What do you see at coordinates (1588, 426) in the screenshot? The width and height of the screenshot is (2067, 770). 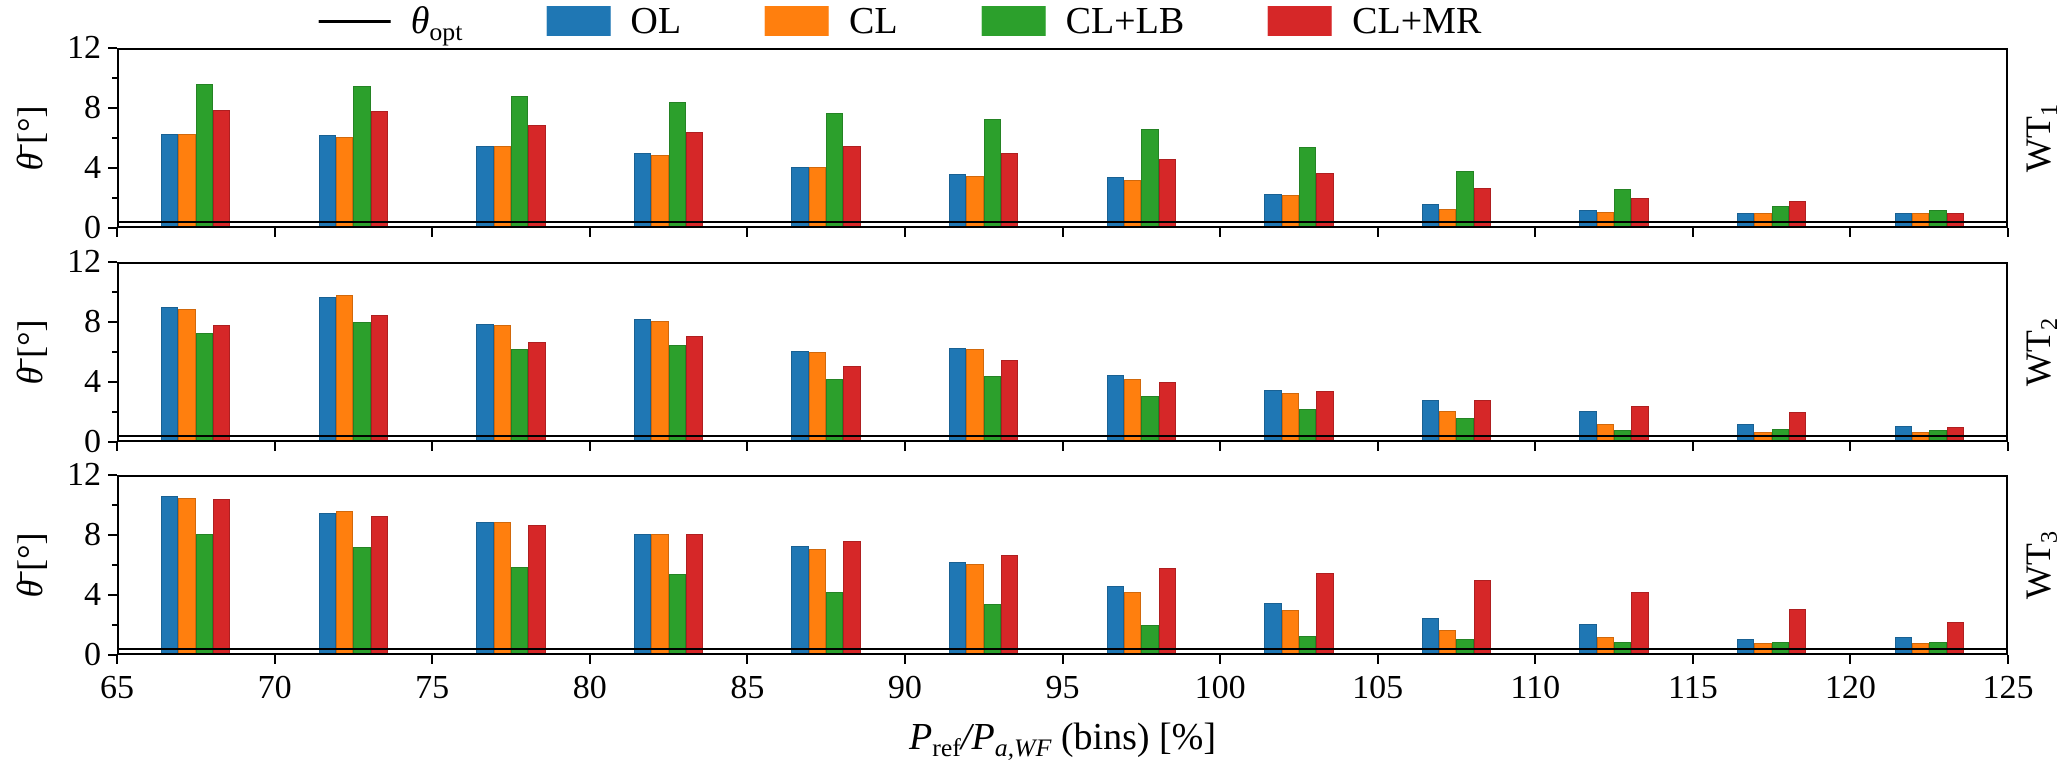 I see `bar-WT2-OL-112.5` at bounding box center [1588, 426].